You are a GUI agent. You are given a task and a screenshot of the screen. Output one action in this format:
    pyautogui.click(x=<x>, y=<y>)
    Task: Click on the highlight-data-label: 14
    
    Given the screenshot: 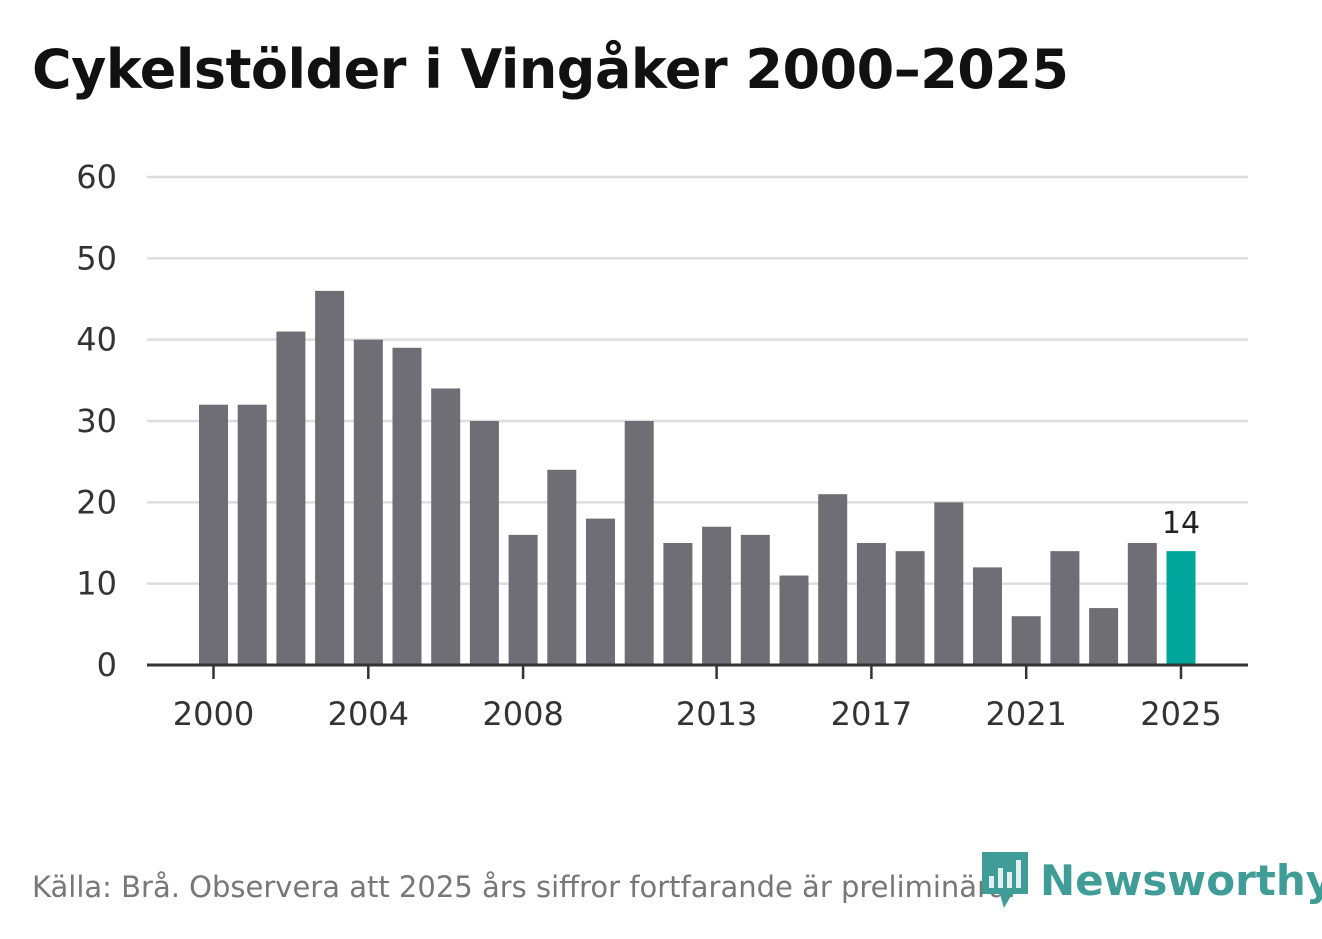 What is the action you would take?
    pyautogui.click(x=1181, y=523)
    